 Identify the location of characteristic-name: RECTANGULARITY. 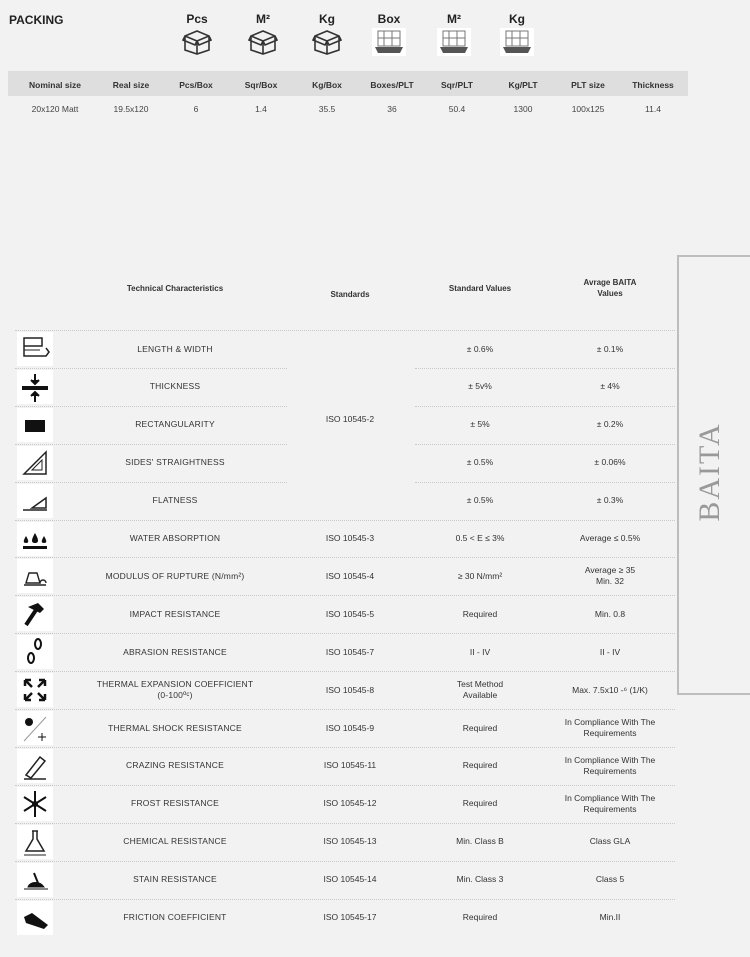
(175, 424).